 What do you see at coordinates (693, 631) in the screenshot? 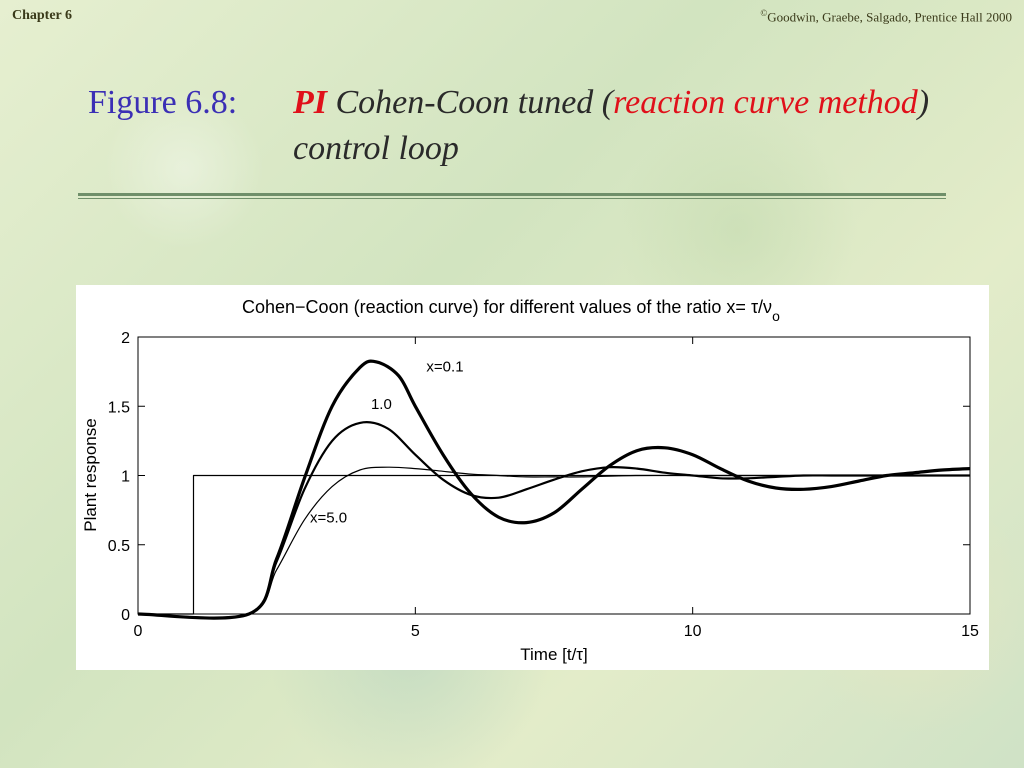
I see `x-tick-label: 10` at bounding box center [693, 631].